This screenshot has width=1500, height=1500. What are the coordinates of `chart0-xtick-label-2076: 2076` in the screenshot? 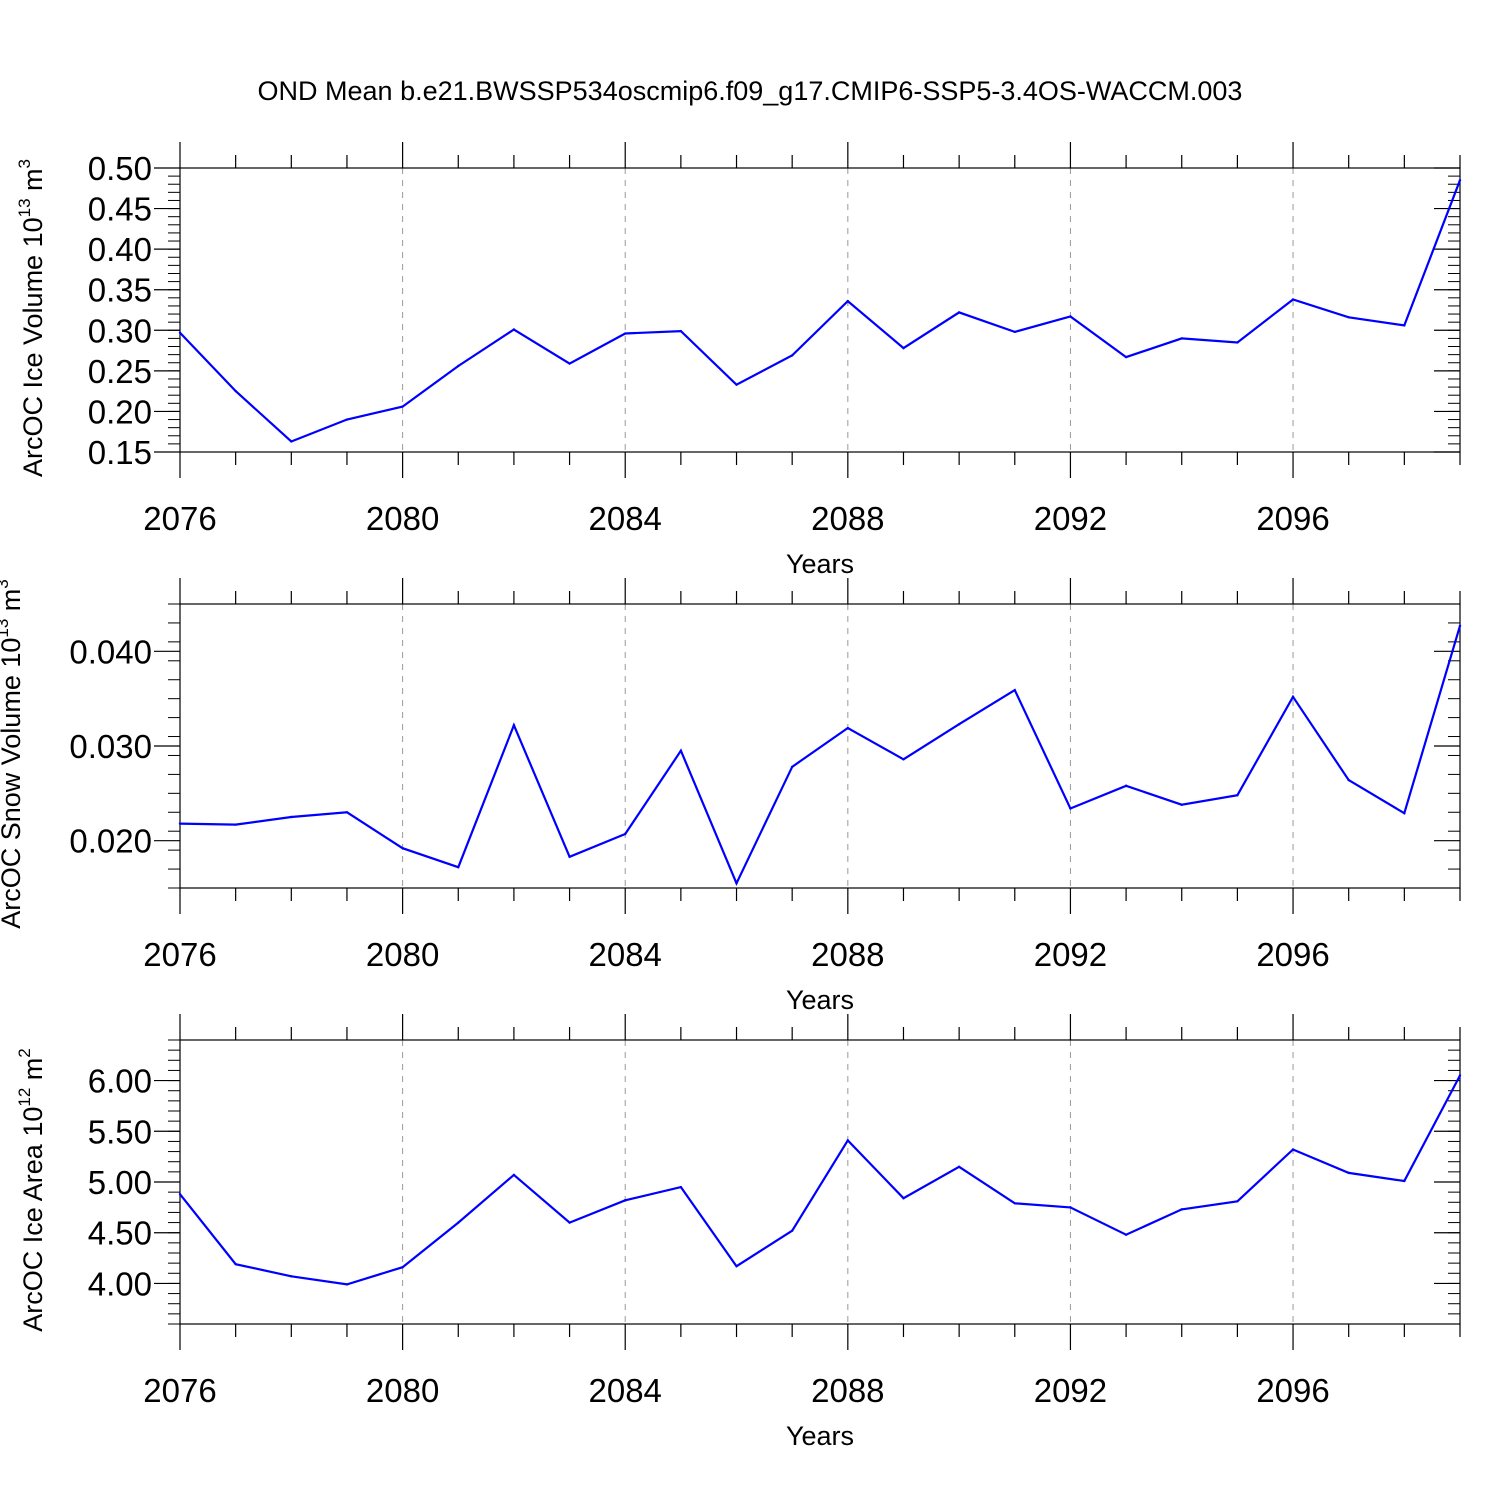 It's located at (179, 518).